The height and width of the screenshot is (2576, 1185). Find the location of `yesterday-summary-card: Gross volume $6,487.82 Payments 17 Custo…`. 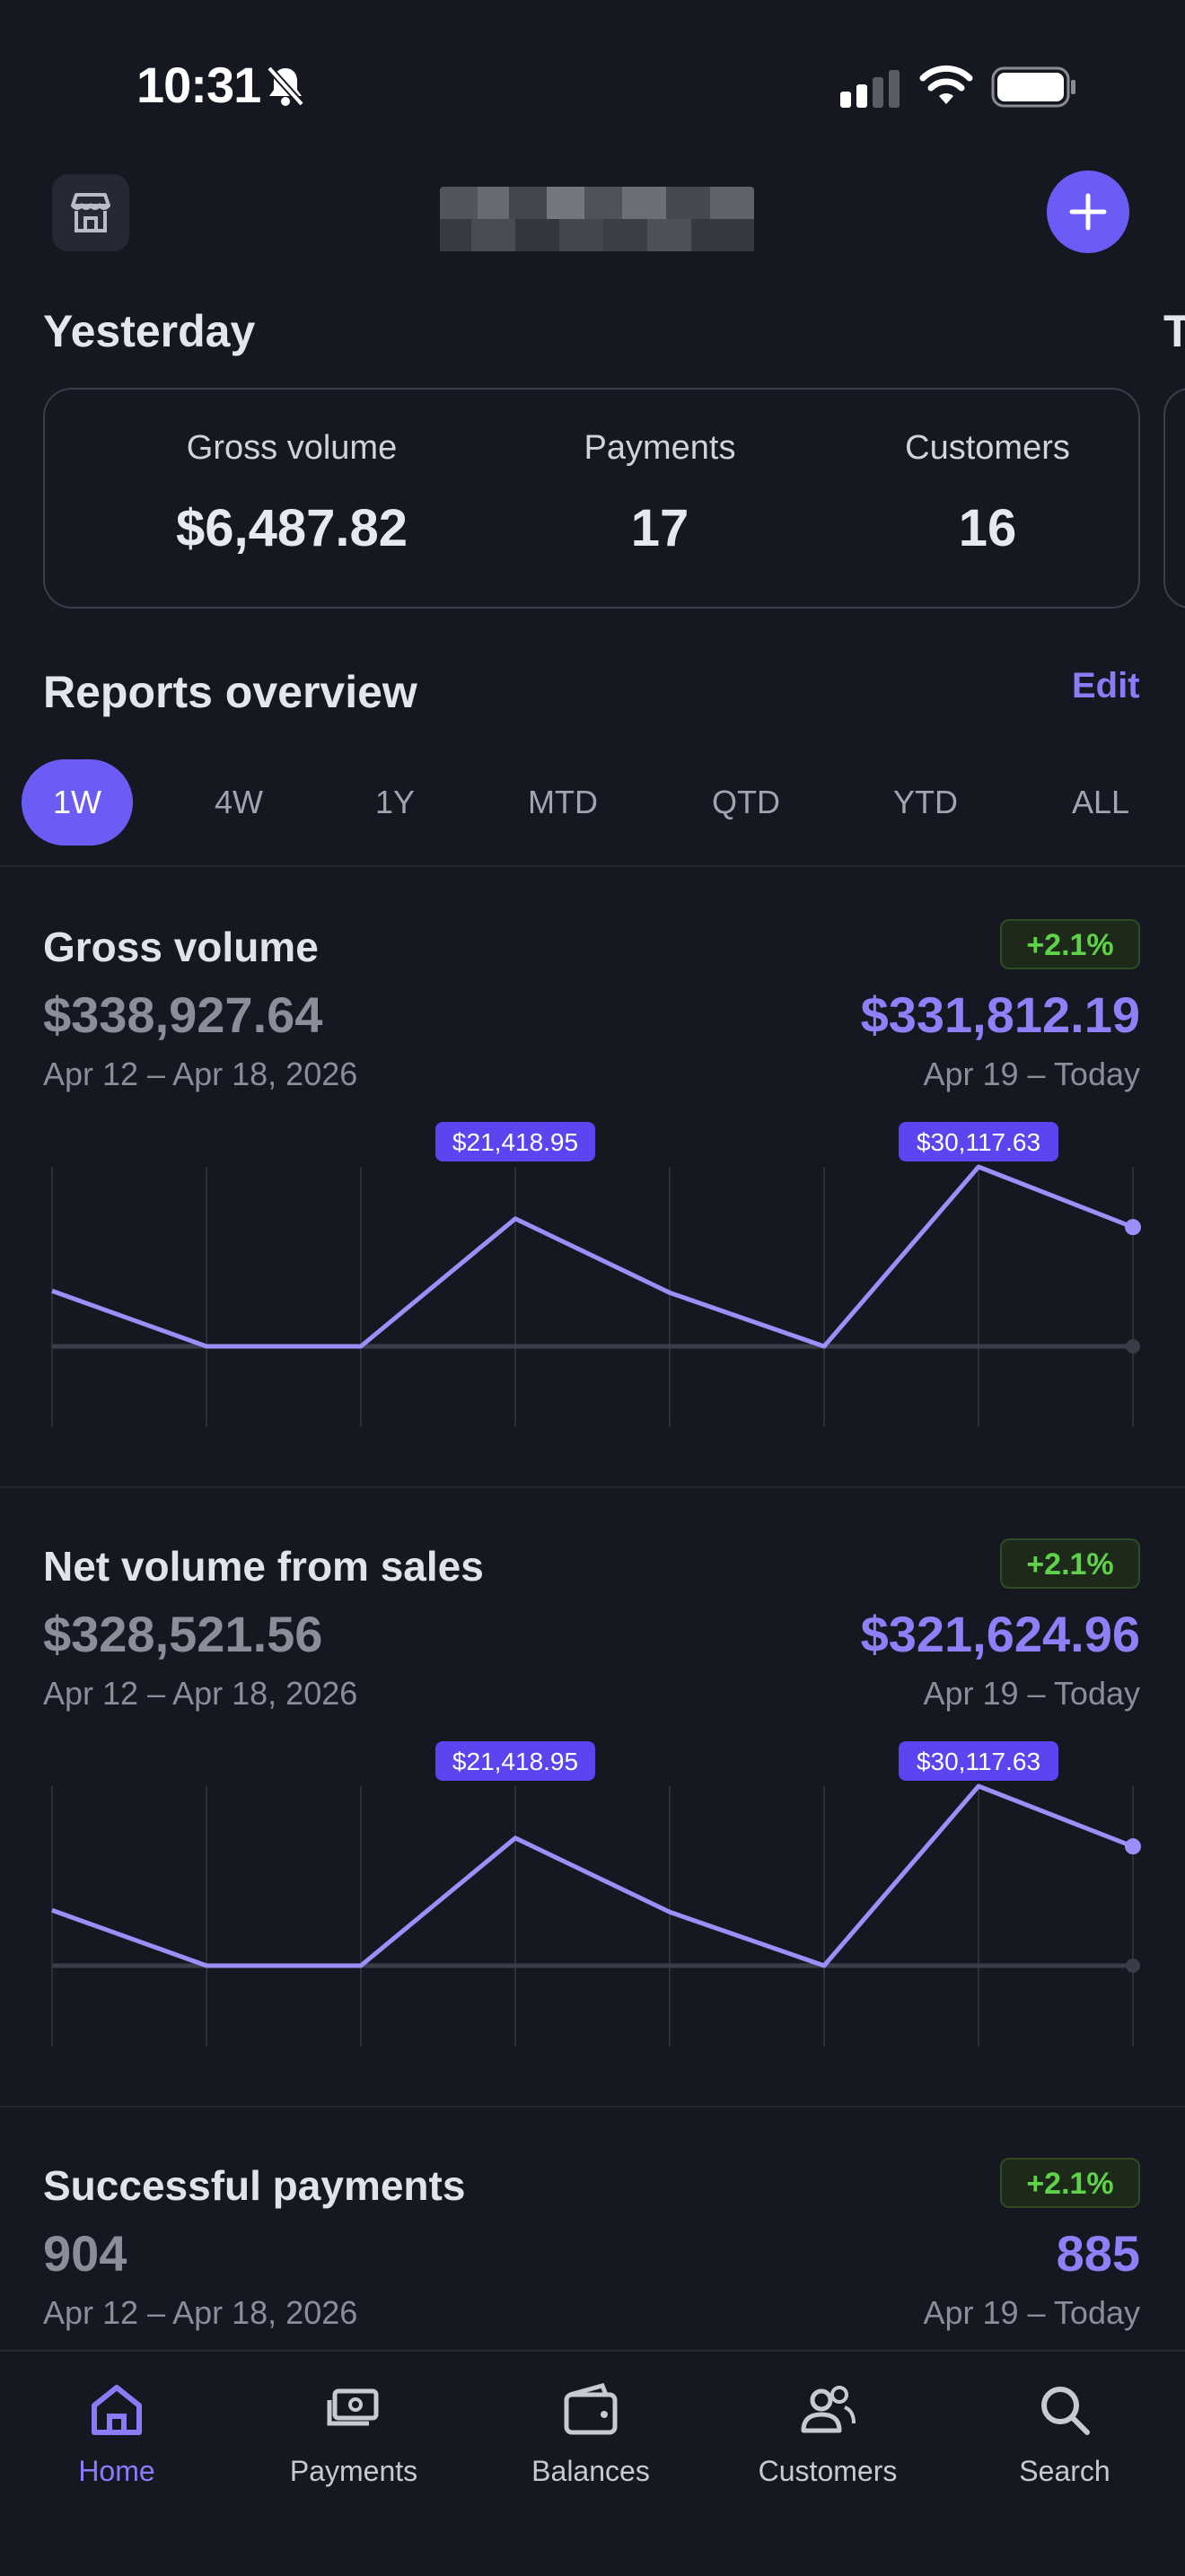

yesterday-summary-card: Gross volume $6,487.82 Payments 17 Custo… is located at coordinates (591, 498).